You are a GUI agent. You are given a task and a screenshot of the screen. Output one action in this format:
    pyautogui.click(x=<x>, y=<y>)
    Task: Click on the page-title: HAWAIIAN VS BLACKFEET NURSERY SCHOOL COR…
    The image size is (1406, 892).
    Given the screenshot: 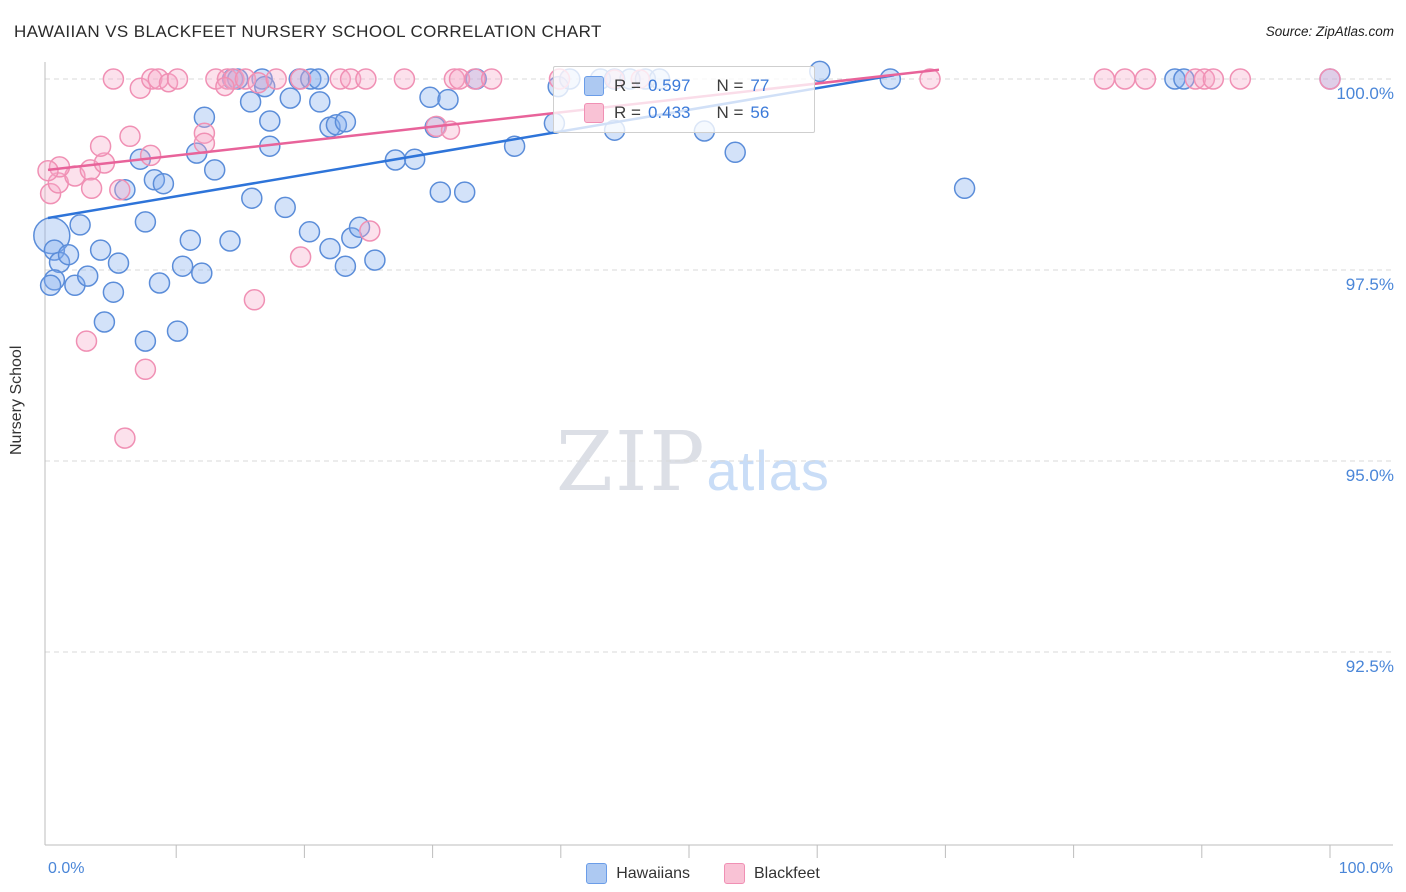 What is the action you would take?
    pyautogui.click(x=308, y=31)
    